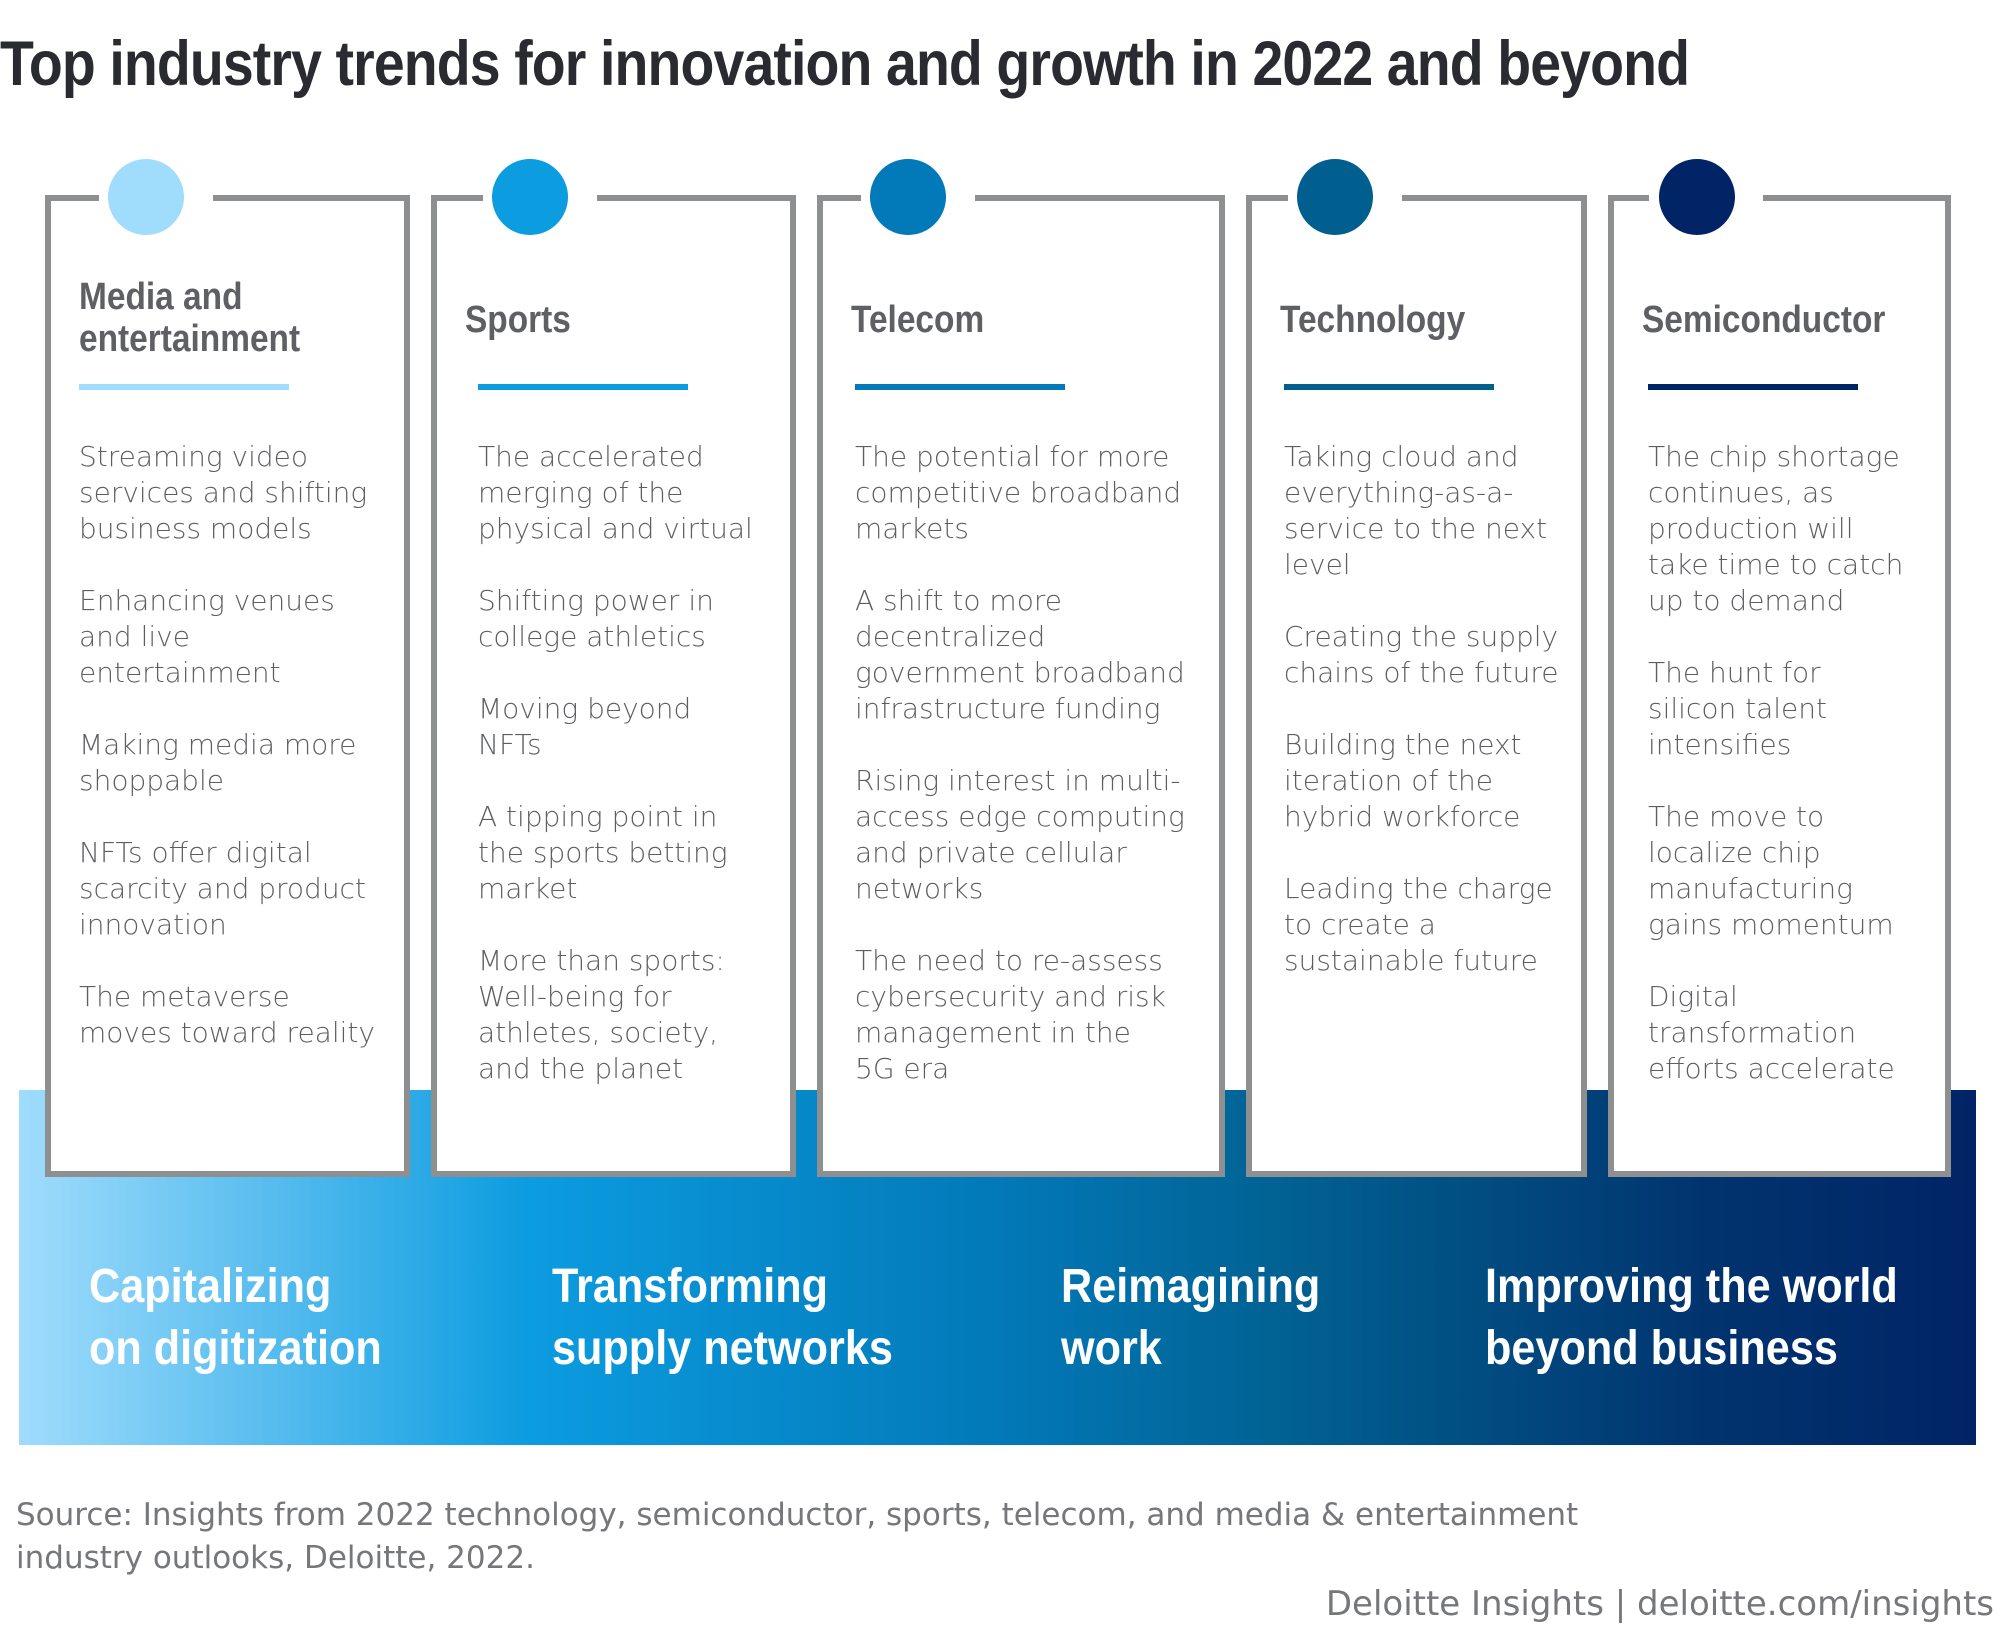 This screenshot has width=2000, height=1652. Describe the element at coordinates (598, 816) in the screenshot. I see `trend-item-line: A tipping point in` at that location.